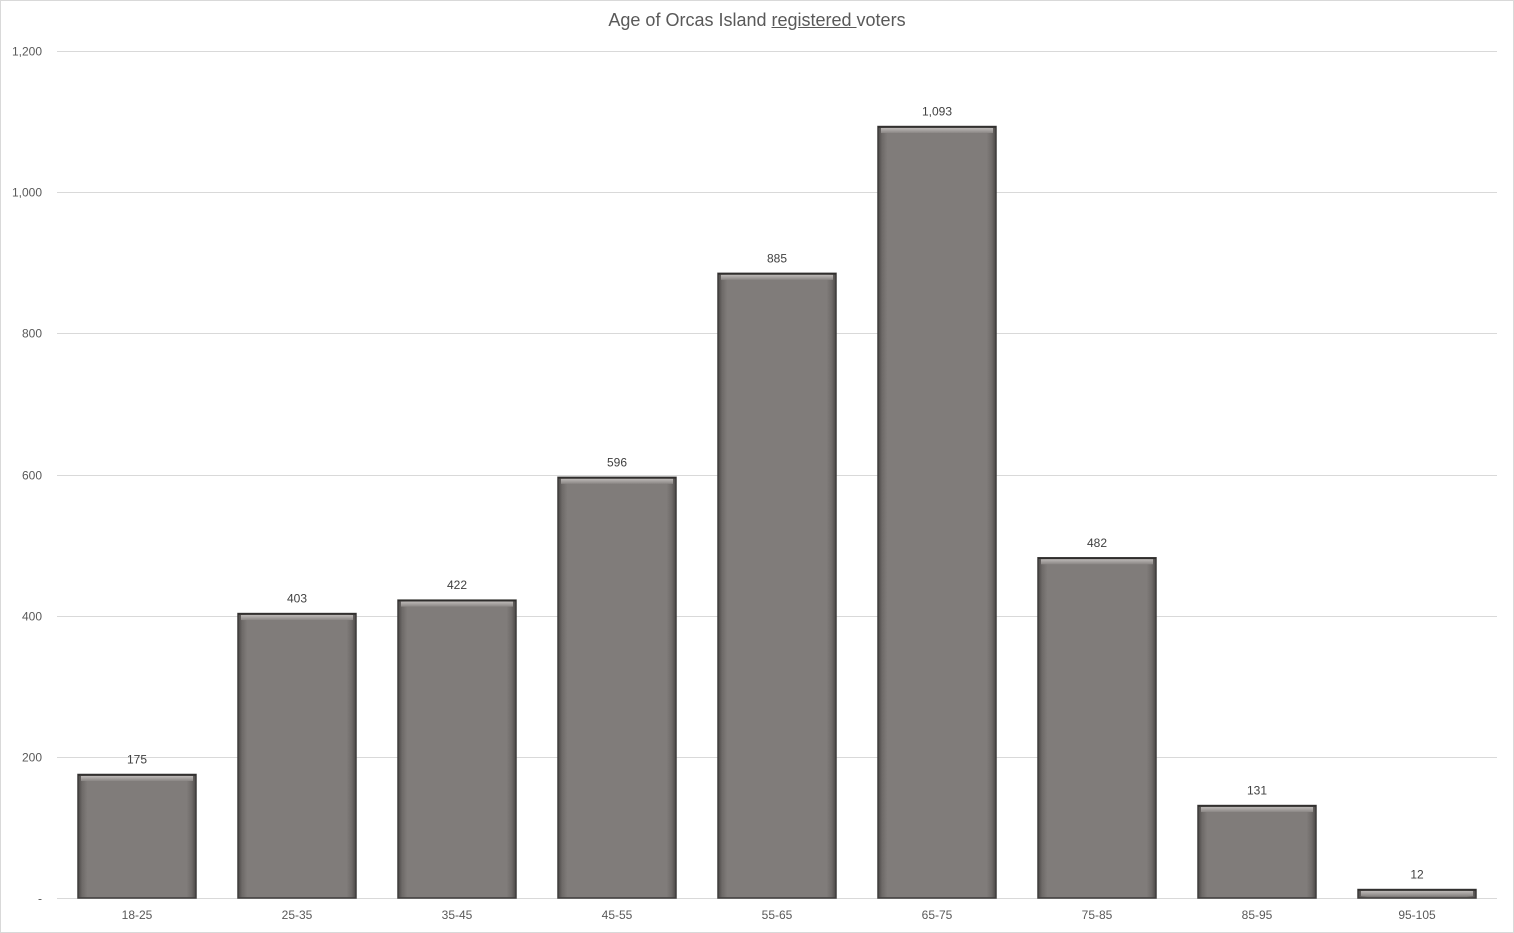 Image resolution: width=1514 pixels, height=933 pixels. I want to click on x-tick-label: 55-65, so click(777, 915).